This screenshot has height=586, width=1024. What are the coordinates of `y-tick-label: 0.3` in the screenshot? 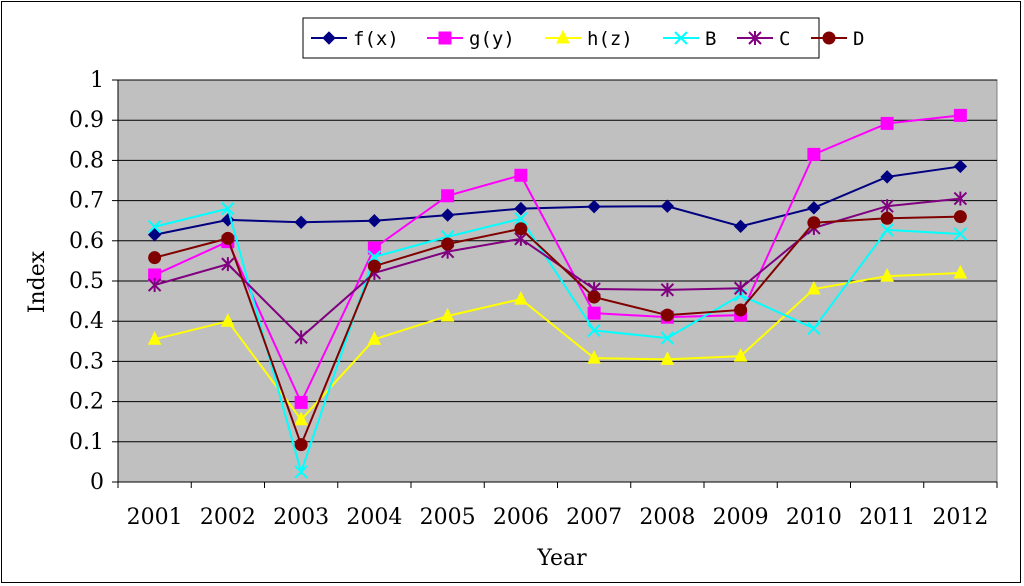 It's located at (86, 361).